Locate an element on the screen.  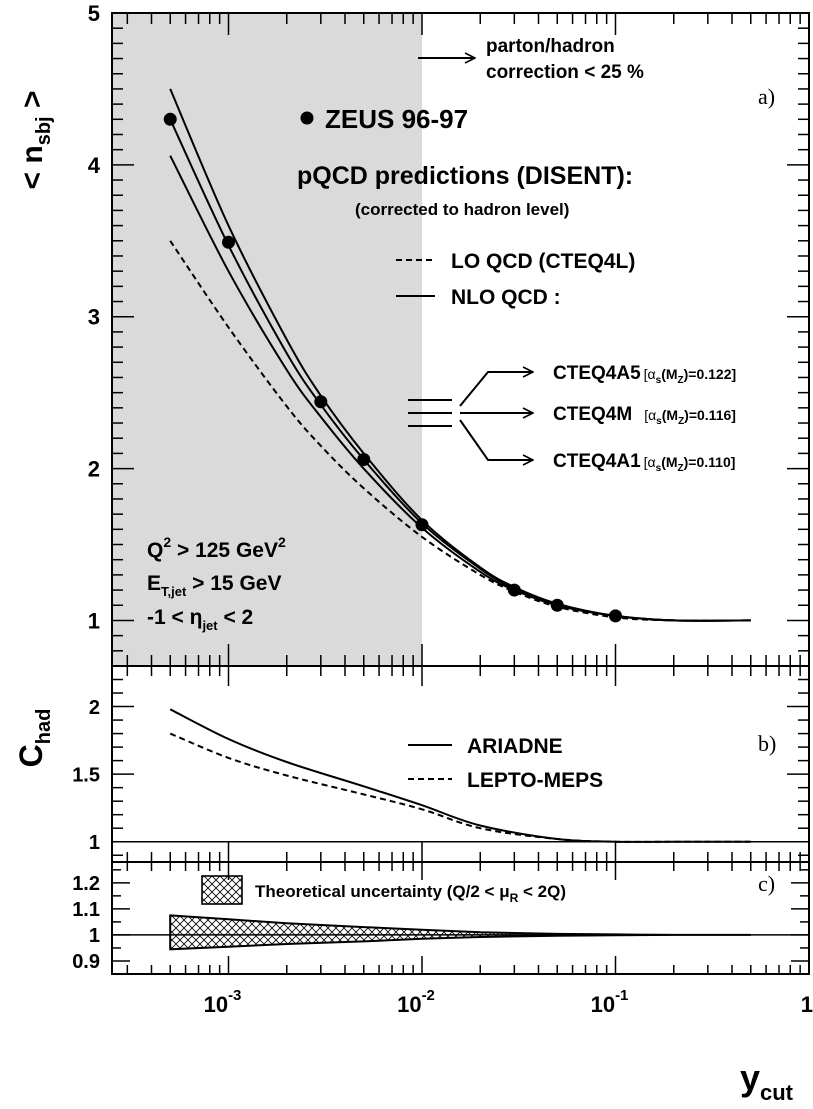
legend-pqcd-title: pQCD predictions (DISENT): is located at coordinates (465, 176).